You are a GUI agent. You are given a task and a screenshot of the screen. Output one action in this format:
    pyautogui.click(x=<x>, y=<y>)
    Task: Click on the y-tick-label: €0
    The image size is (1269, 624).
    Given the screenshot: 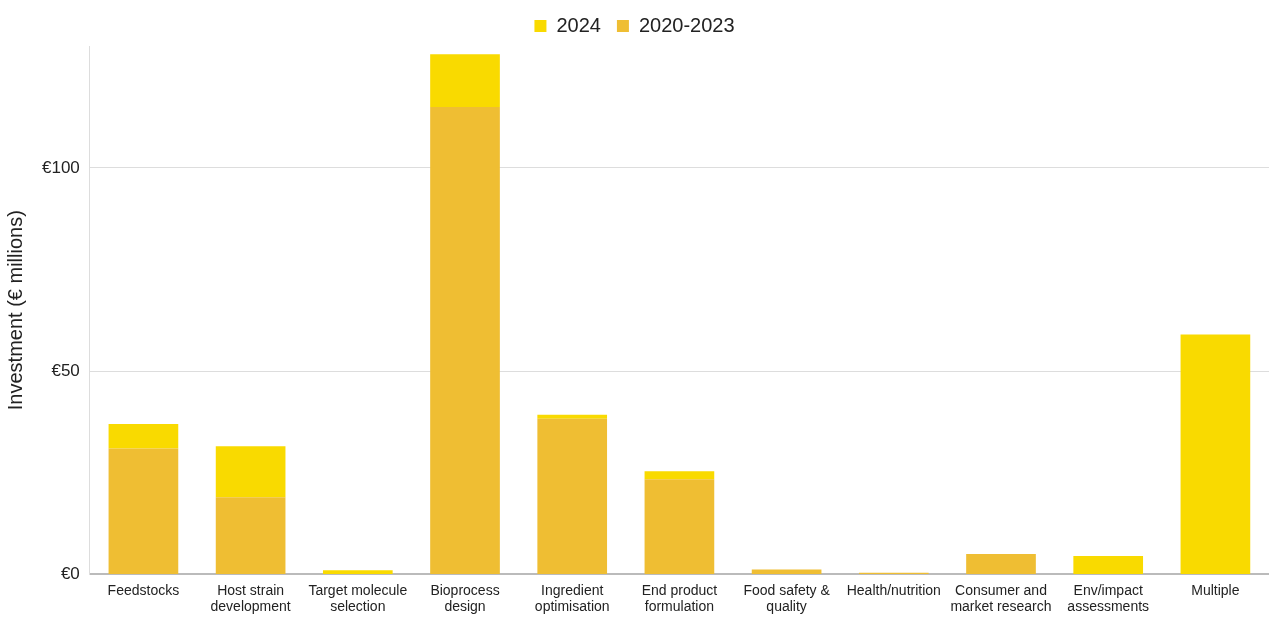 What is the action you would take?
    pyautogui.click(x=70, y=574)
    